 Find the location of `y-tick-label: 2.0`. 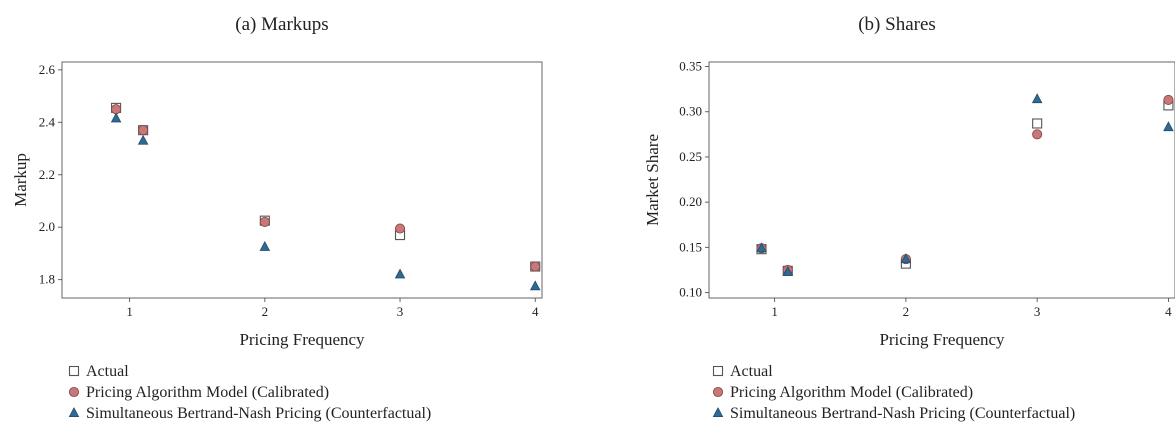

y-tick-label: 2.0 is located at coordinates (47, 226).